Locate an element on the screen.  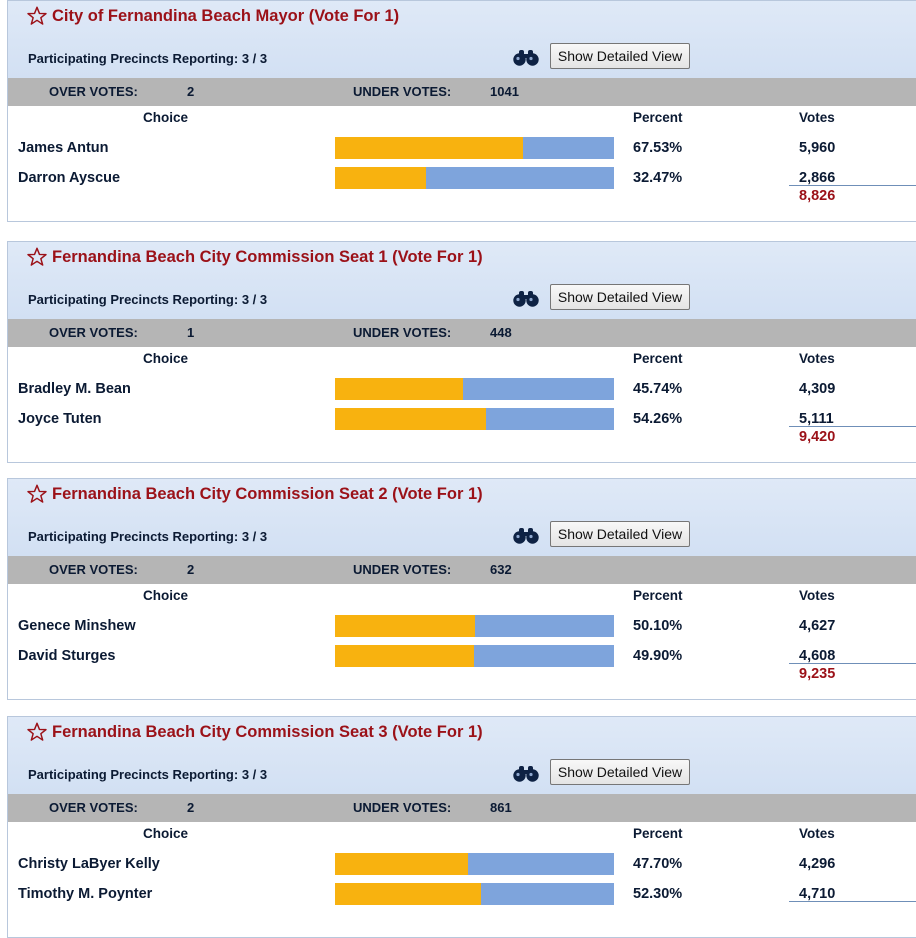
under-votes-value: 861 is located at coordinates (501, 807).